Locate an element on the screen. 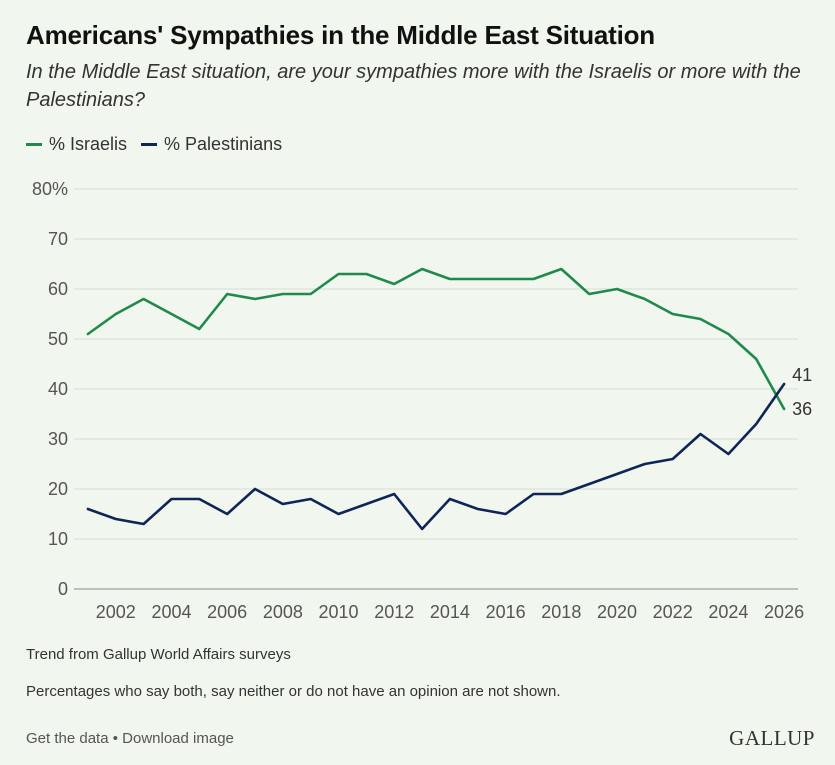 This screenshot has height=765, width=835. y-tick-label-20: 20 is located at coordinates (58, 489).